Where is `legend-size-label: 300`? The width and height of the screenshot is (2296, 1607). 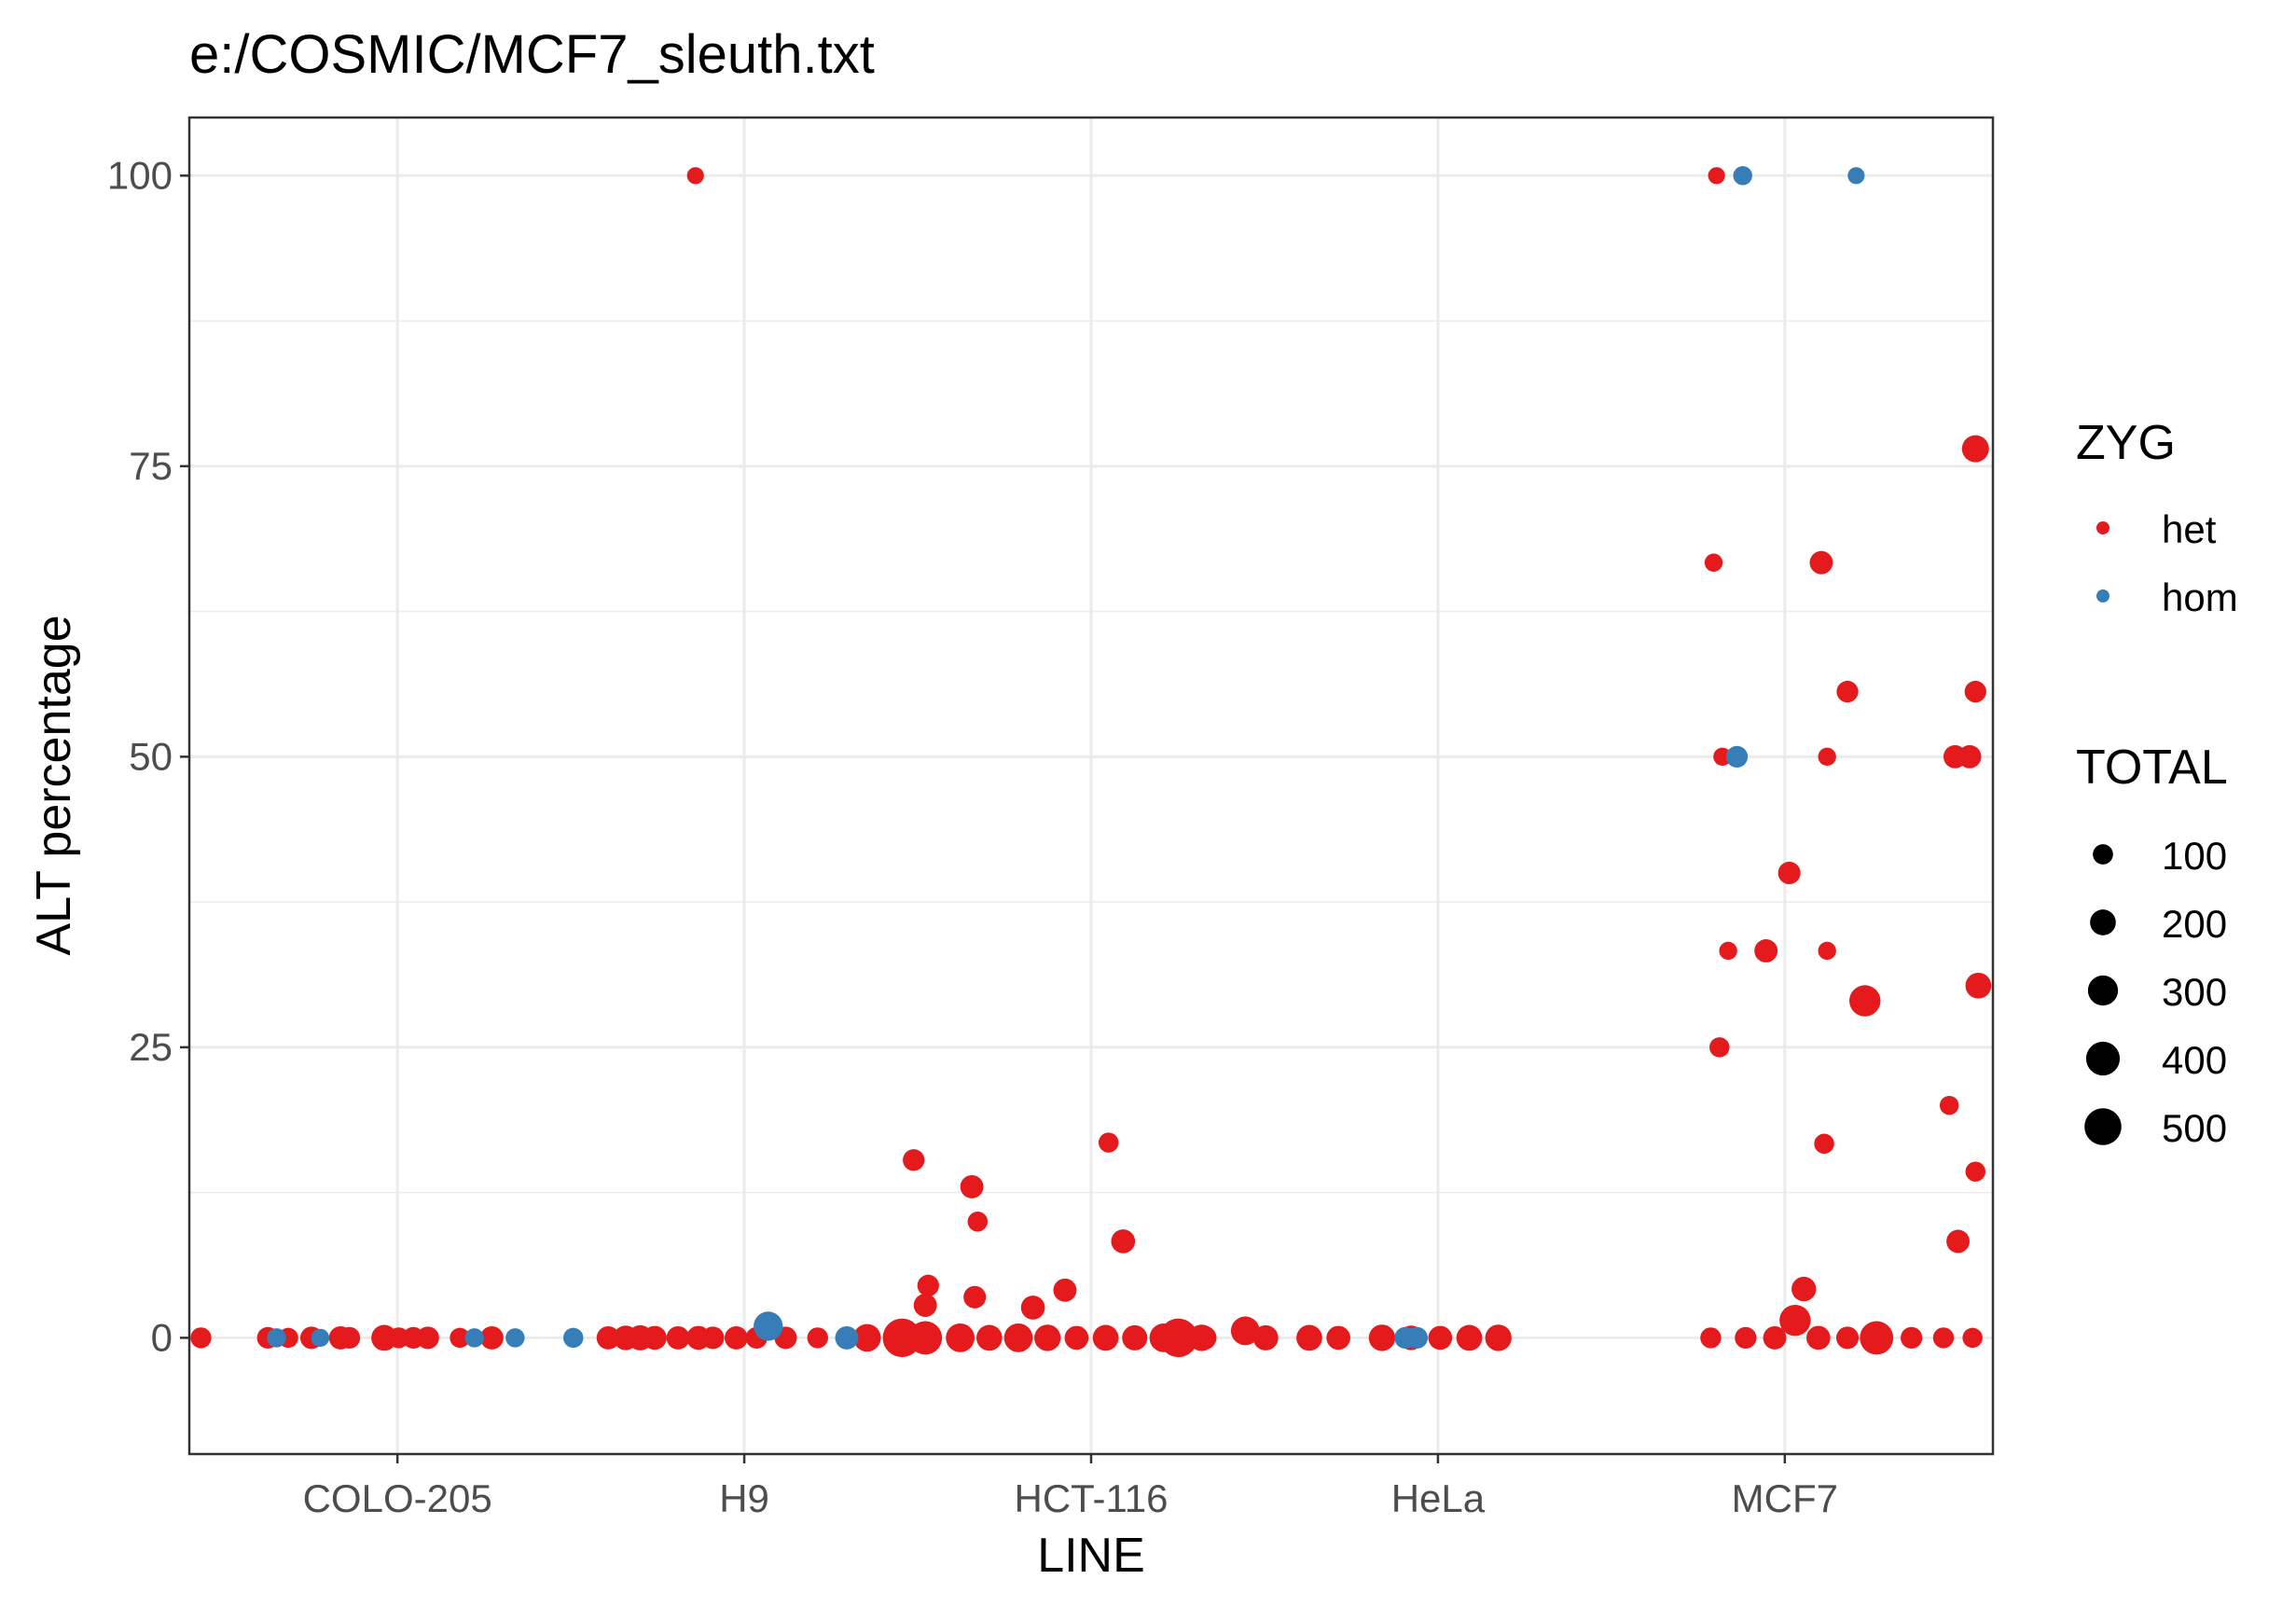 legend-size-label: 300 is located at coordinates (2194, 992).